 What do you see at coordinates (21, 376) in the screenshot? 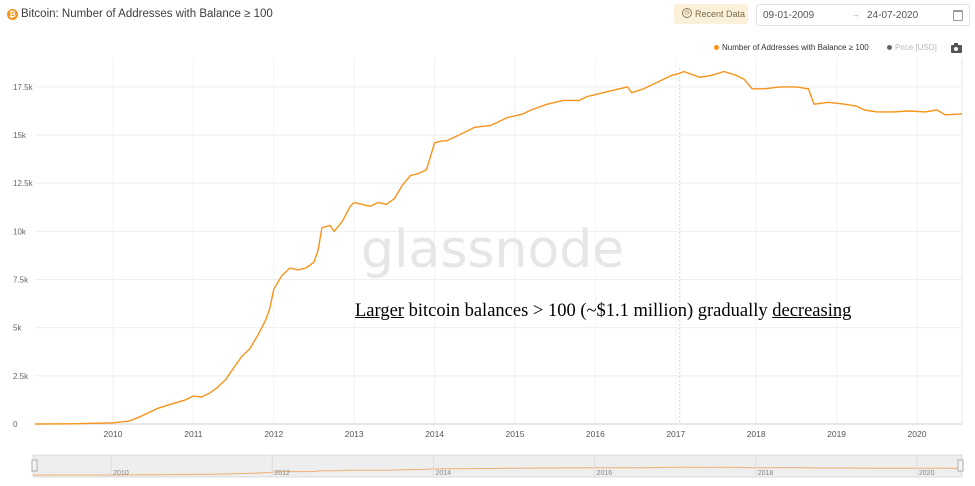
I see `y-tick-label: 2.5k` at bounding box center [21, 376].